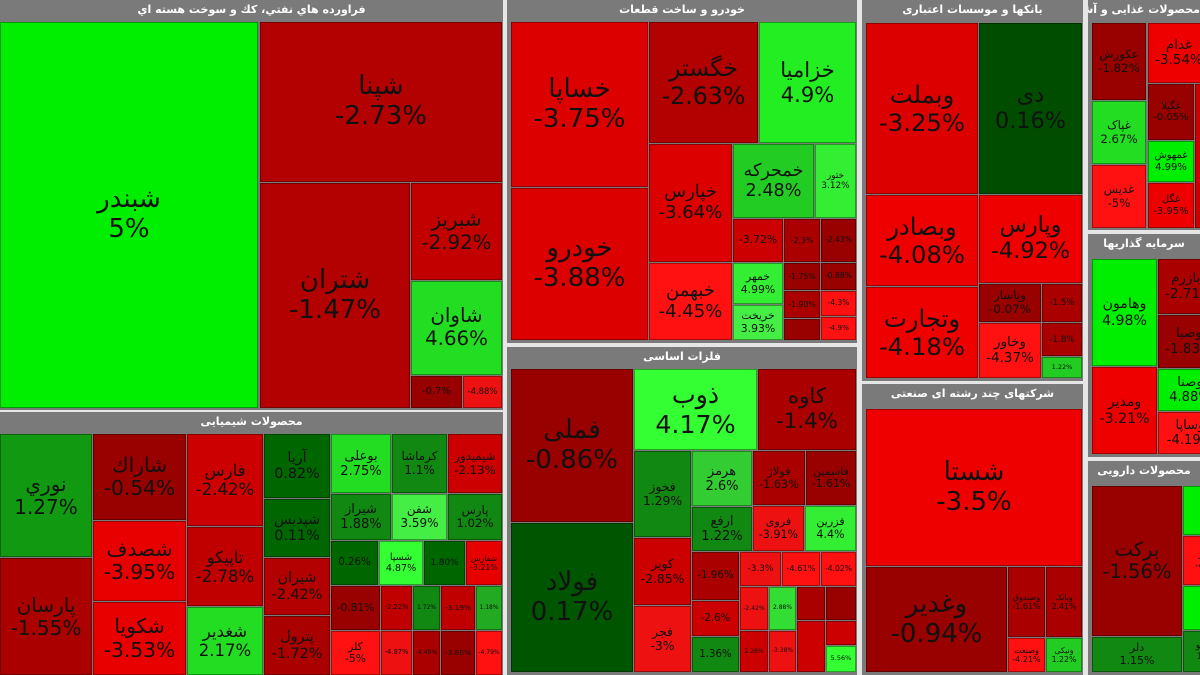 The image size is (1200, 675). What do you see at coordinates (335, 295) in the screenshot?
I see `stock-tile: شتران -1.47%` at bounding box center [335, 295].